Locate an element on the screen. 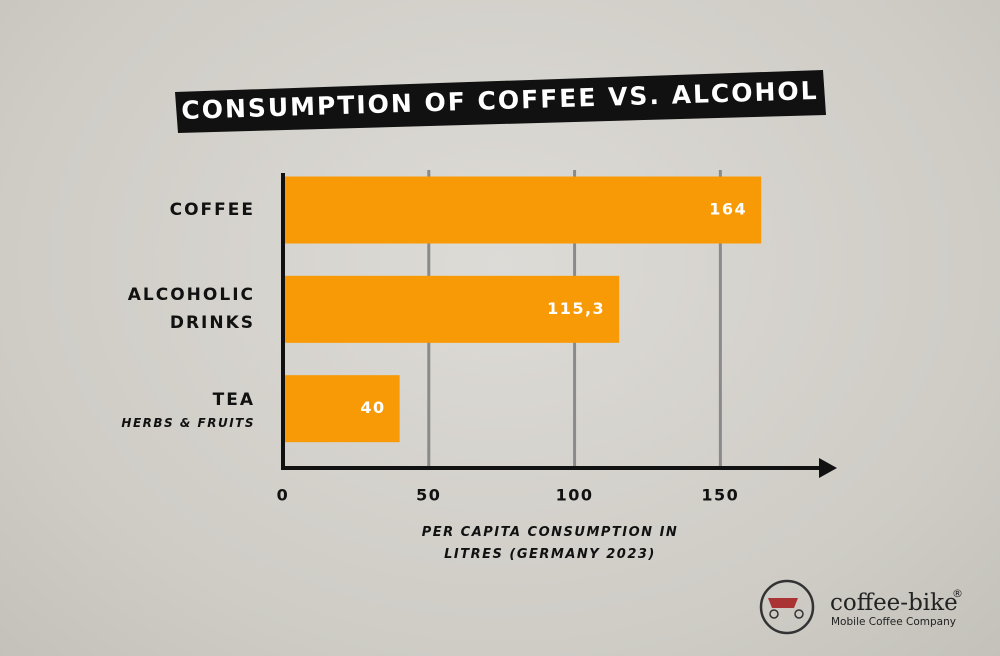 The height and width of the screenshot is (656, 1000). y-tick-label: TEA HERBS & FRUITS is located at coordinates (185, 409).